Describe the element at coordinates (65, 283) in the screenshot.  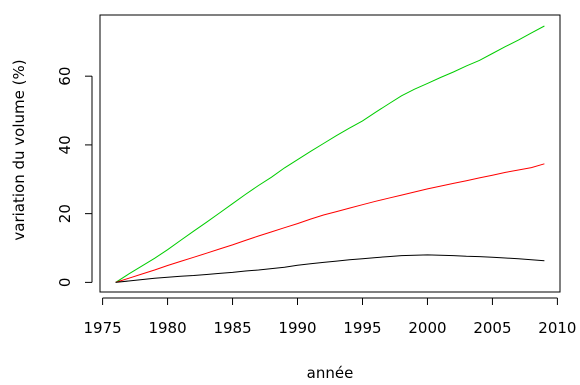
I see `y-tick-label-0: 0` at that location.